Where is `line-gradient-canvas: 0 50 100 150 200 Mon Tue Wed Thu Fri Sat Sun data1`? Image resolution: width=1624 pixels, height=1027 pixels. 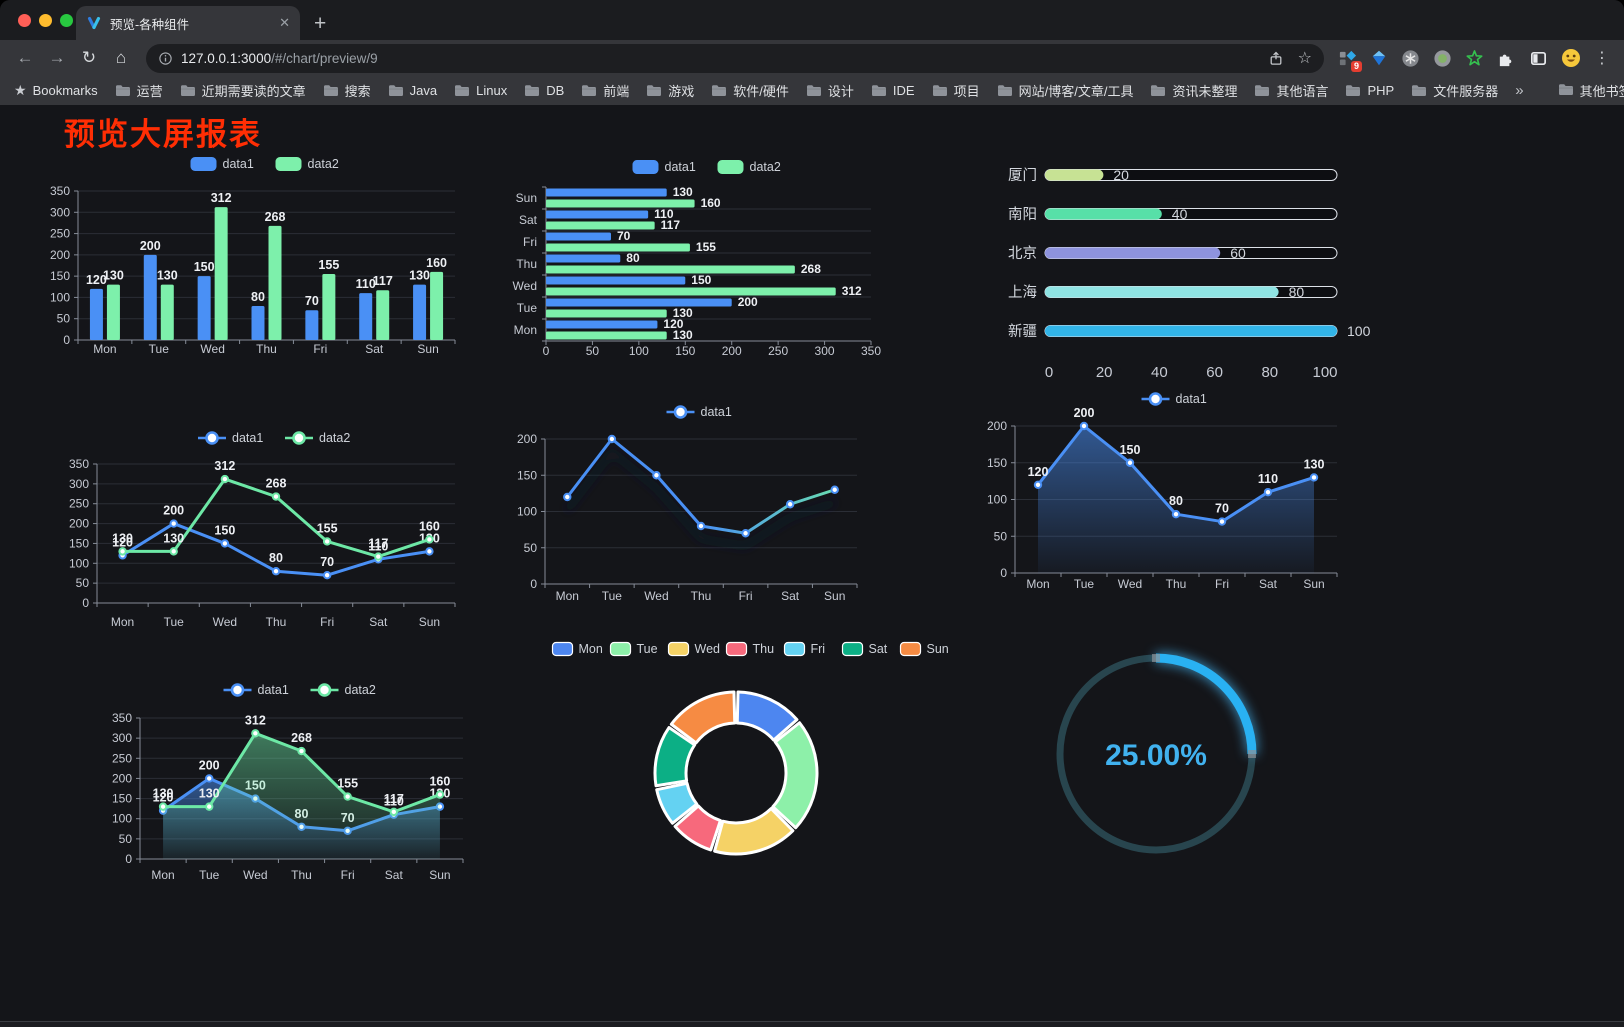 line-gradient-canvas: 0 50 100 150 200 Mon Tue Wed Thu Fri Sat Sun data1 is located at coordinates (687, 504).